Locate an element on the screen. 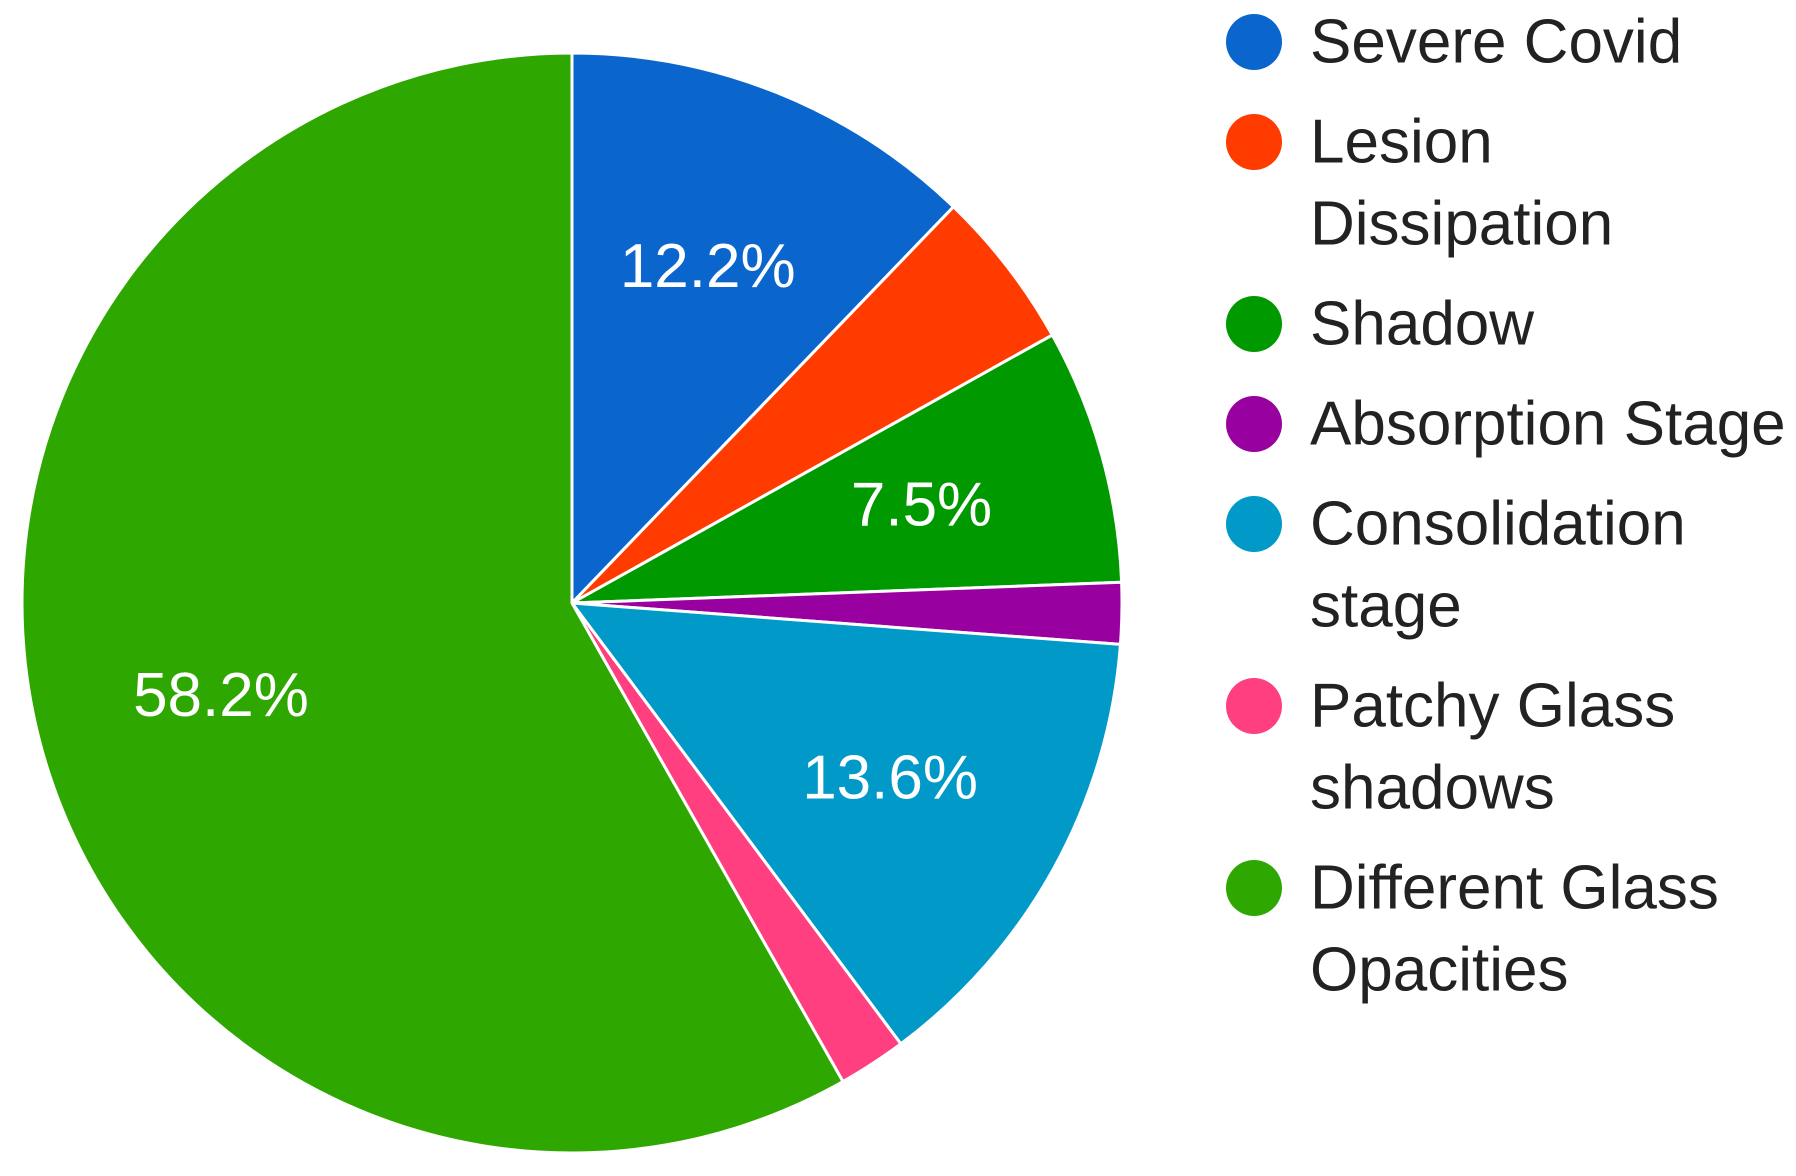  legend-label-absorption-stage: Absorption Stage is located at coordinates (1548, 424).